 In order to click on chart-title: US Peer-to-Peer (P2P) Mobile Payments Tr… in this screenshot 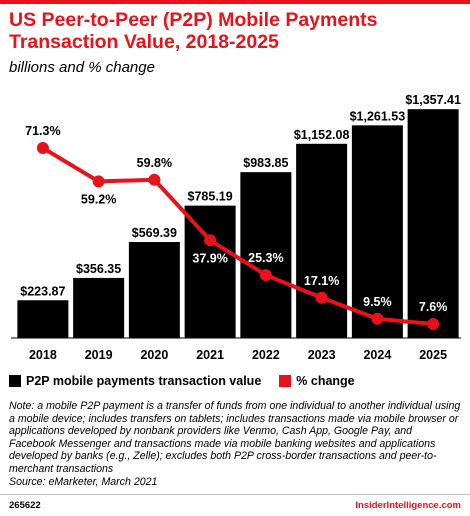, I will do `click(193, 31)`.